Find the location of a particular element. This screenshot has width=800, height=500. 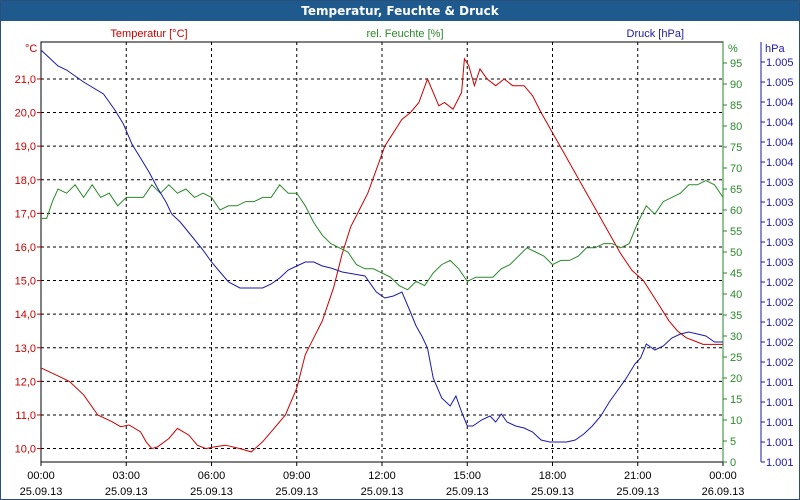

humidity-tick-label: 10 is located at coordinates (736, 421).